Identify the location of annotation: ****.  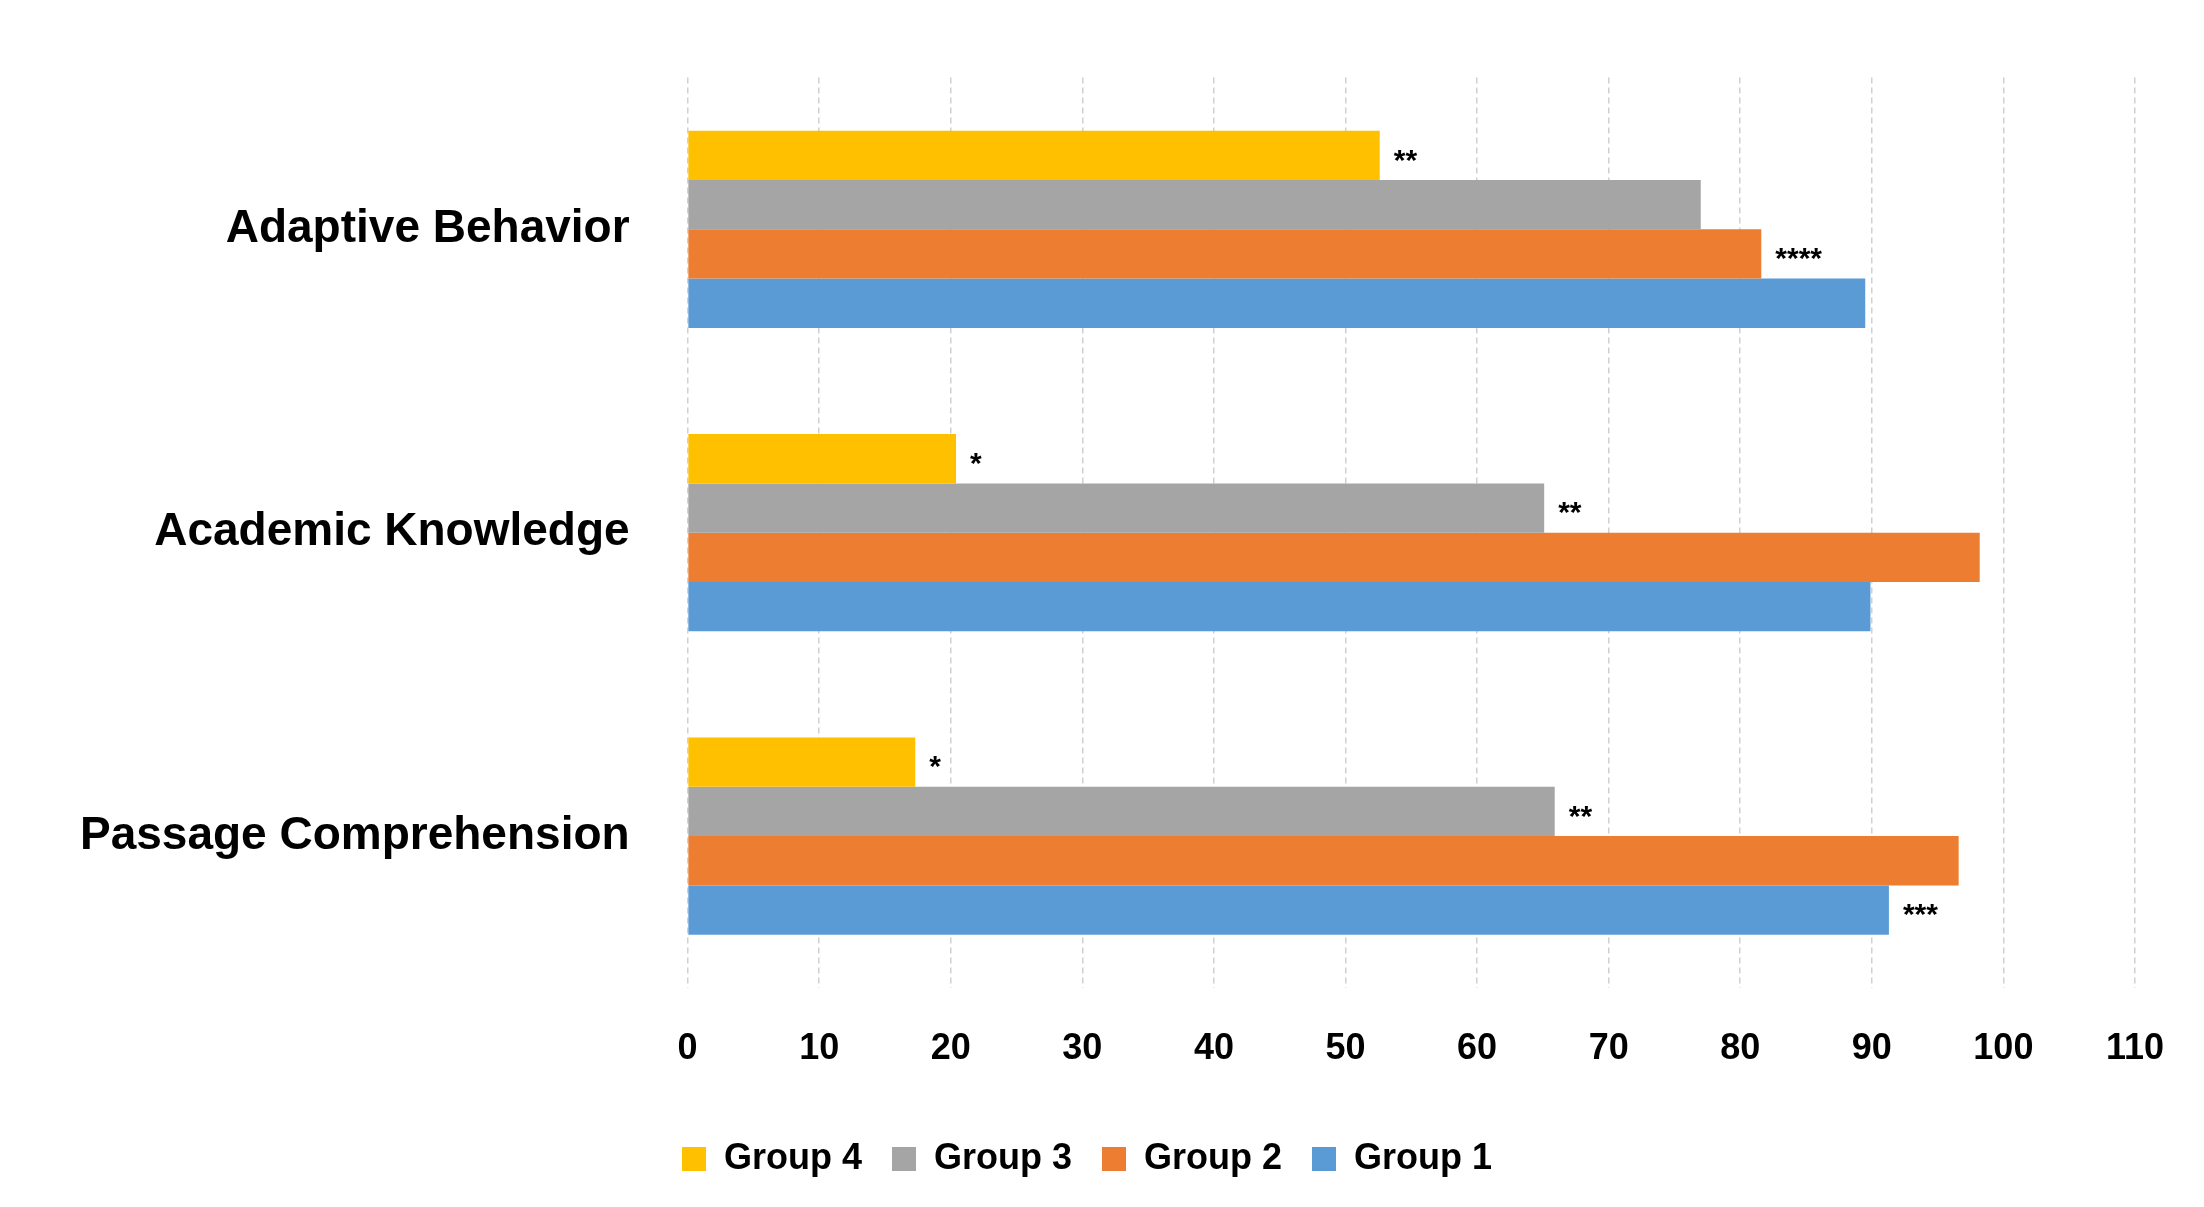
(1799, 258).